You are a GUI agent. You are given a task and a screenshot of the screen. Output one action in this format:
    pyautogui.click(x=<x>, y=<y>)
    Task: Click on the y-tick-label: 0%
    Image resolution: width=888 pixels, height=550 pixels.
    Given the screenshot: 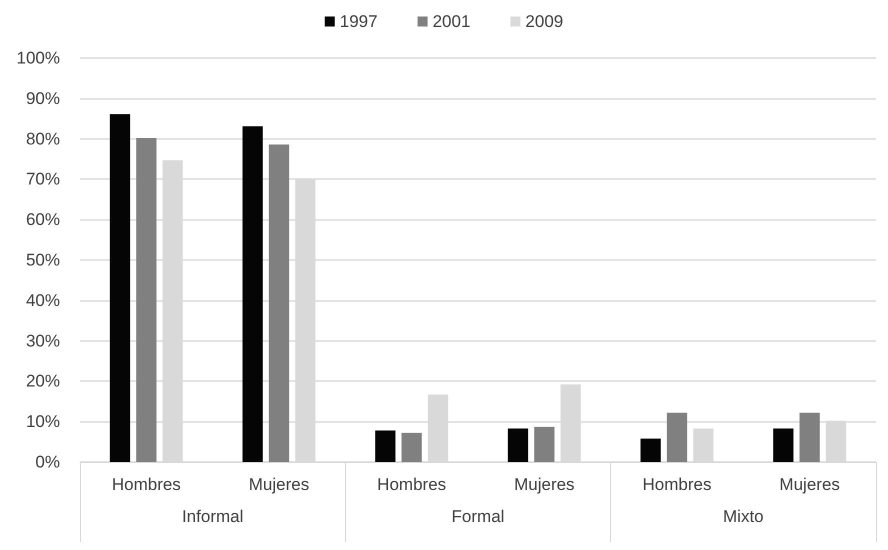 What is the action you would take?
    pyautogui.click(x=47, y=462)
    